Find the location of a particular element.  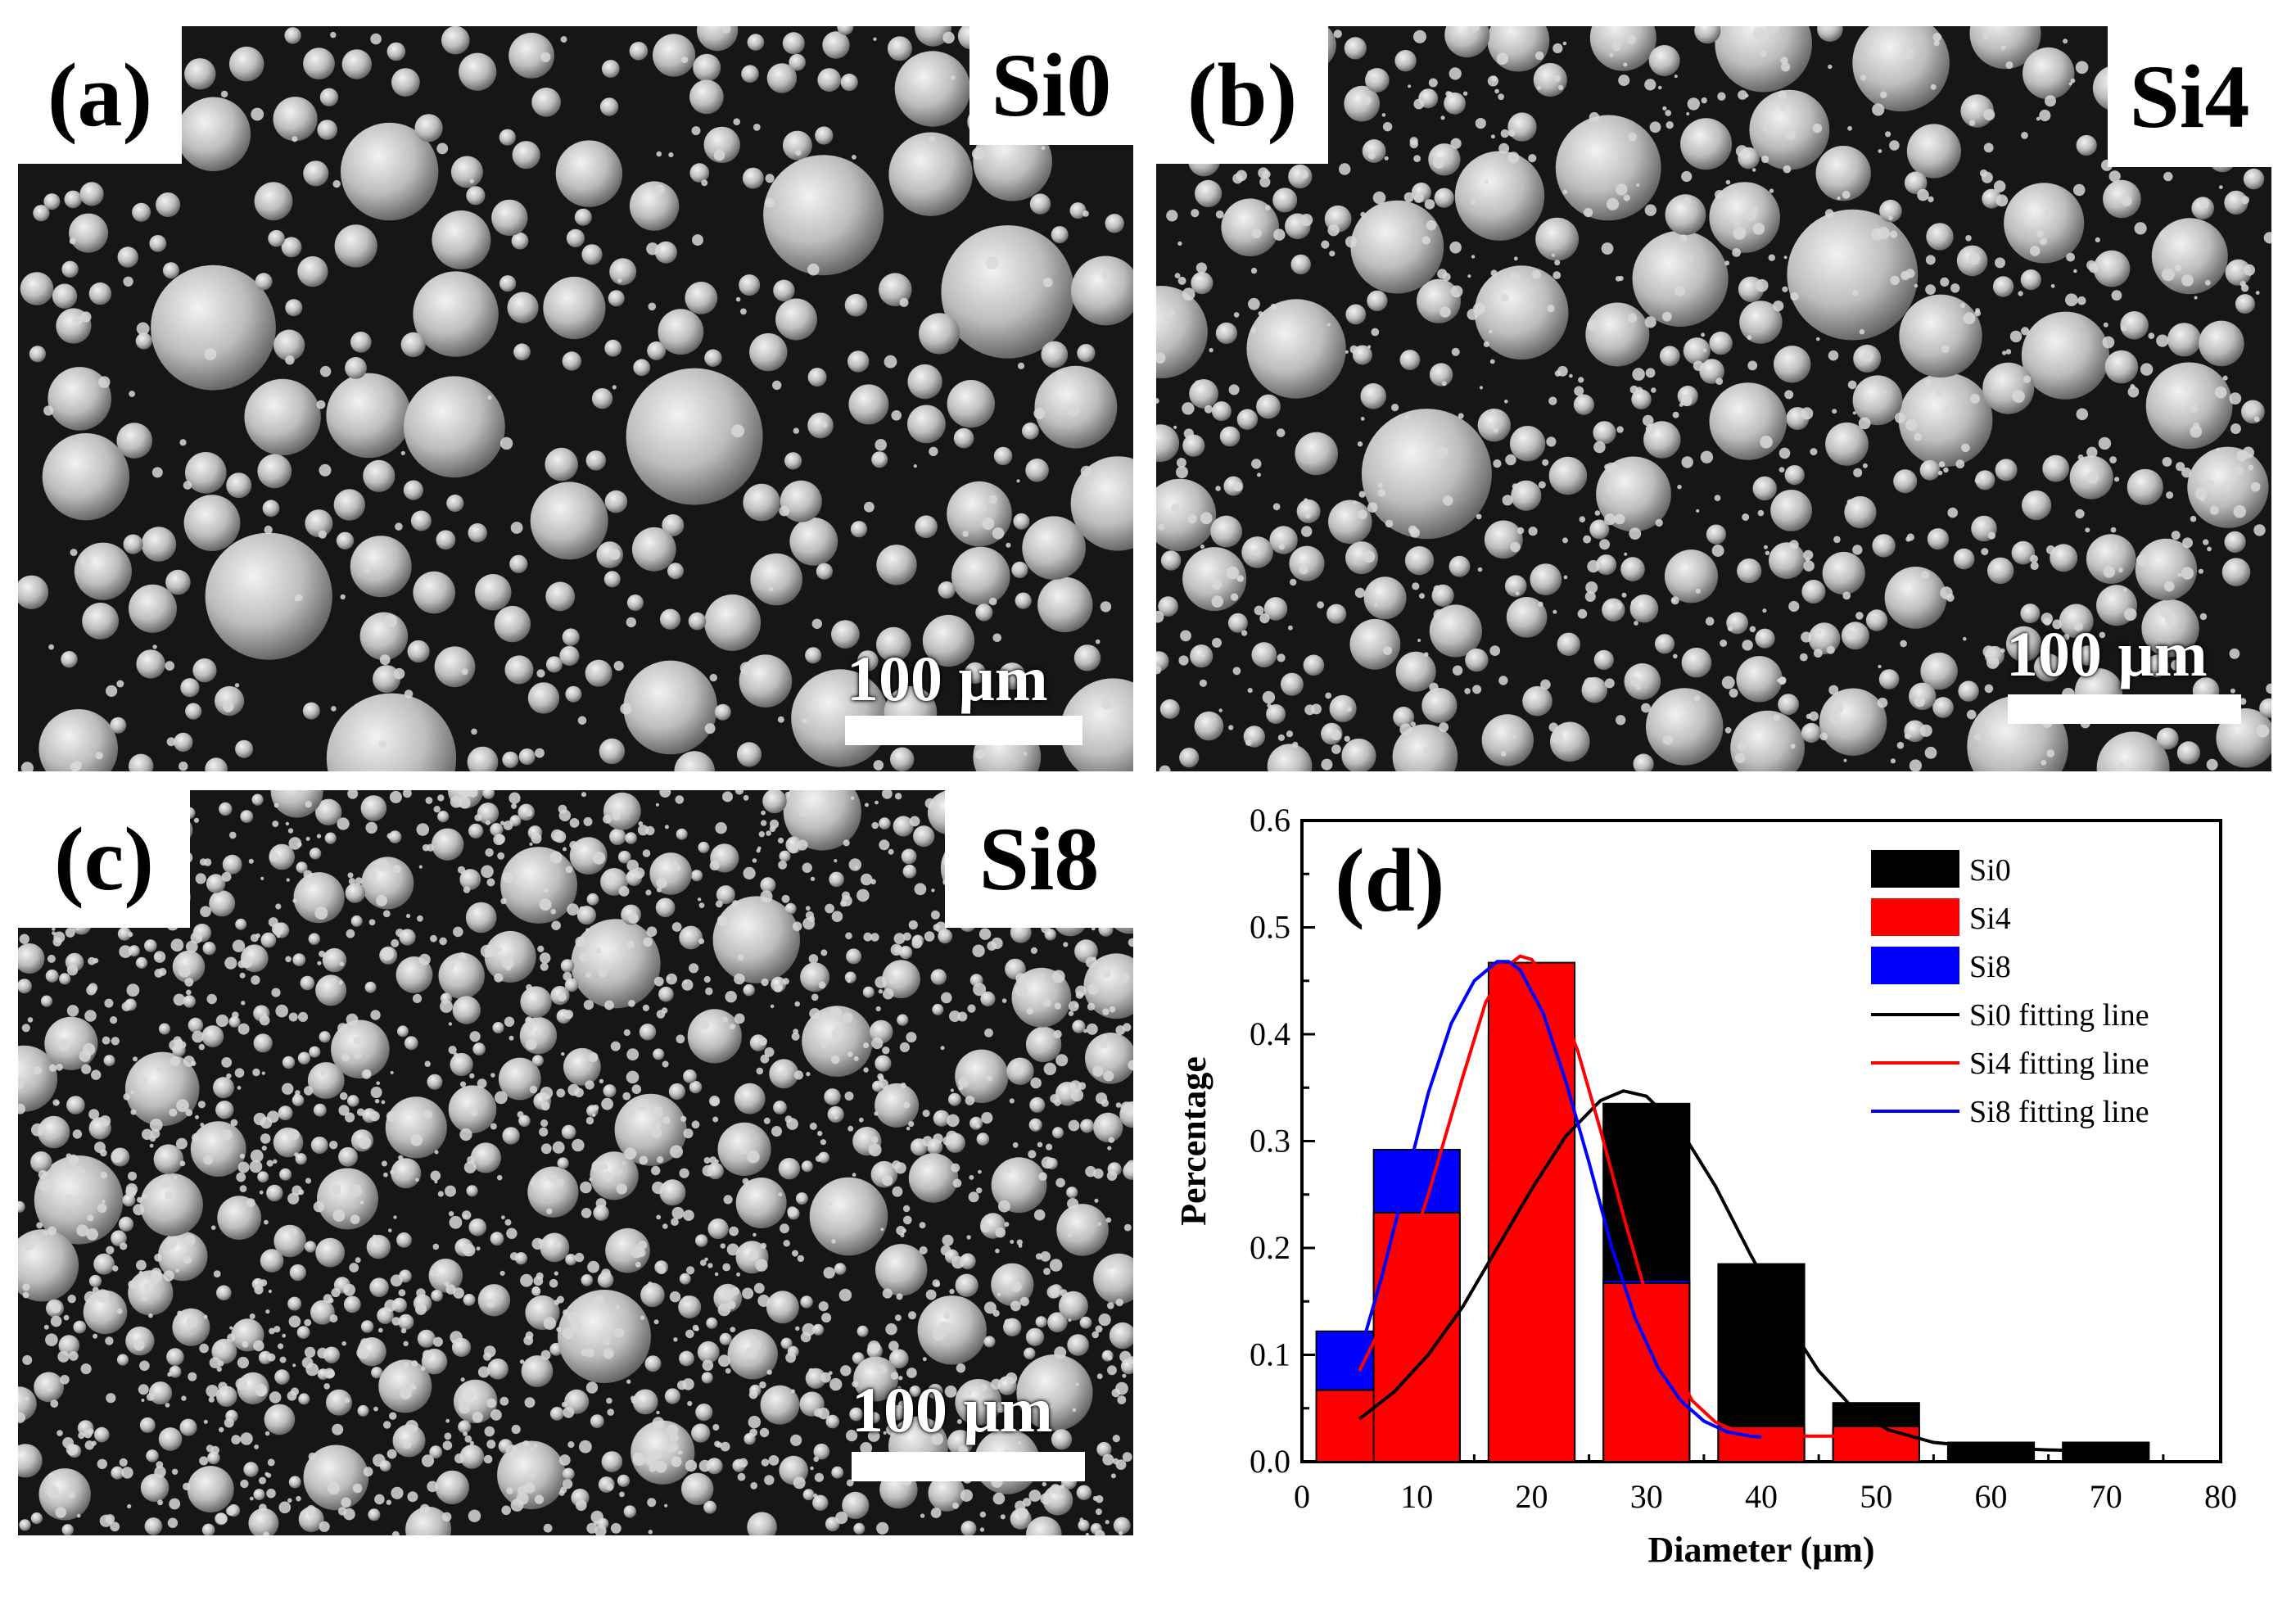

legend-label: Si0 fitting line is located at coordinates (2059, 1015).